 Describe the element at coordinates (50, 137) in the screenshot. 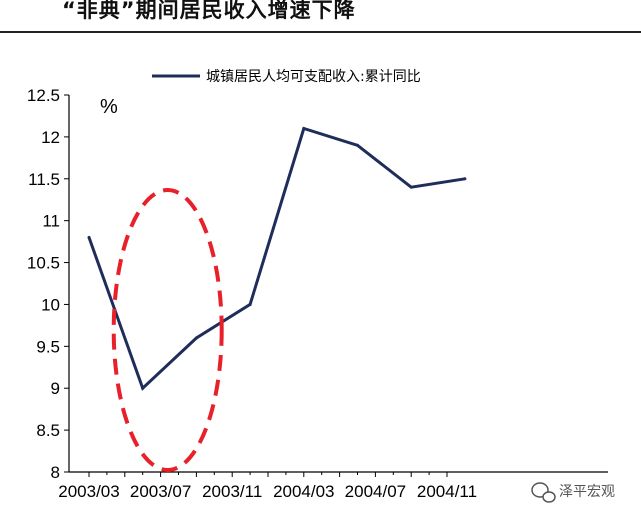

I see `y-tick-label: 12` at that location.